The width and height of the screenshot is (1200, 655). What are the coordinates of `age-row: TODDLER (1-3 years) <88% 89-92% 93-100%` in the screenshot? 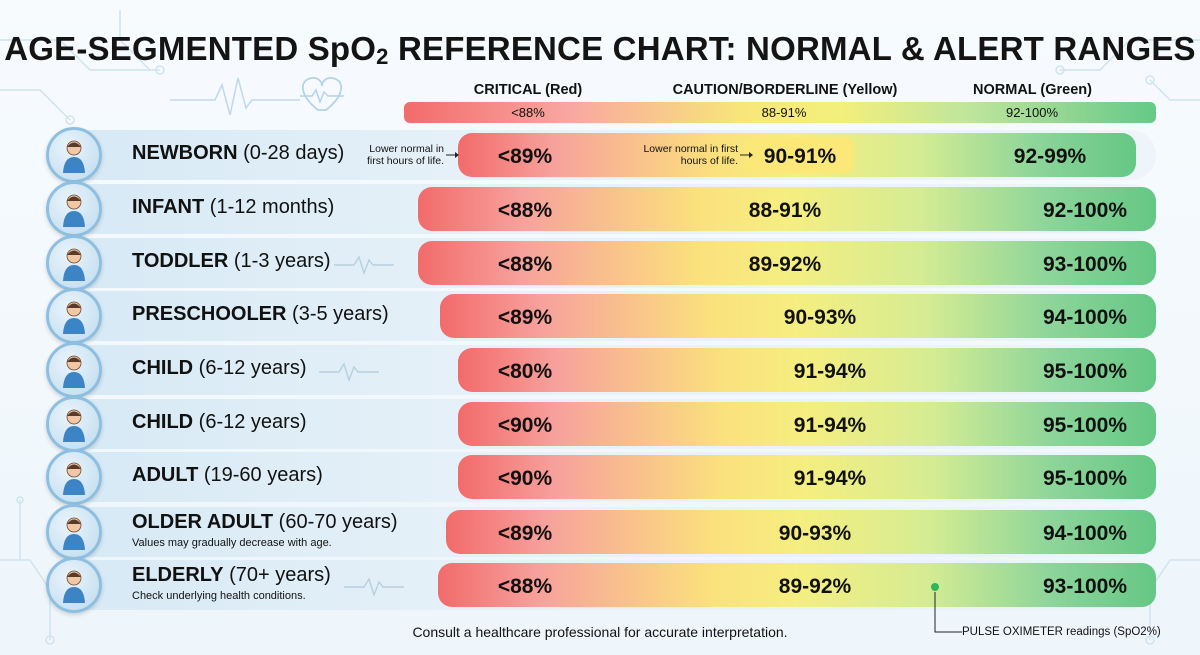 It's located at (601, 263).